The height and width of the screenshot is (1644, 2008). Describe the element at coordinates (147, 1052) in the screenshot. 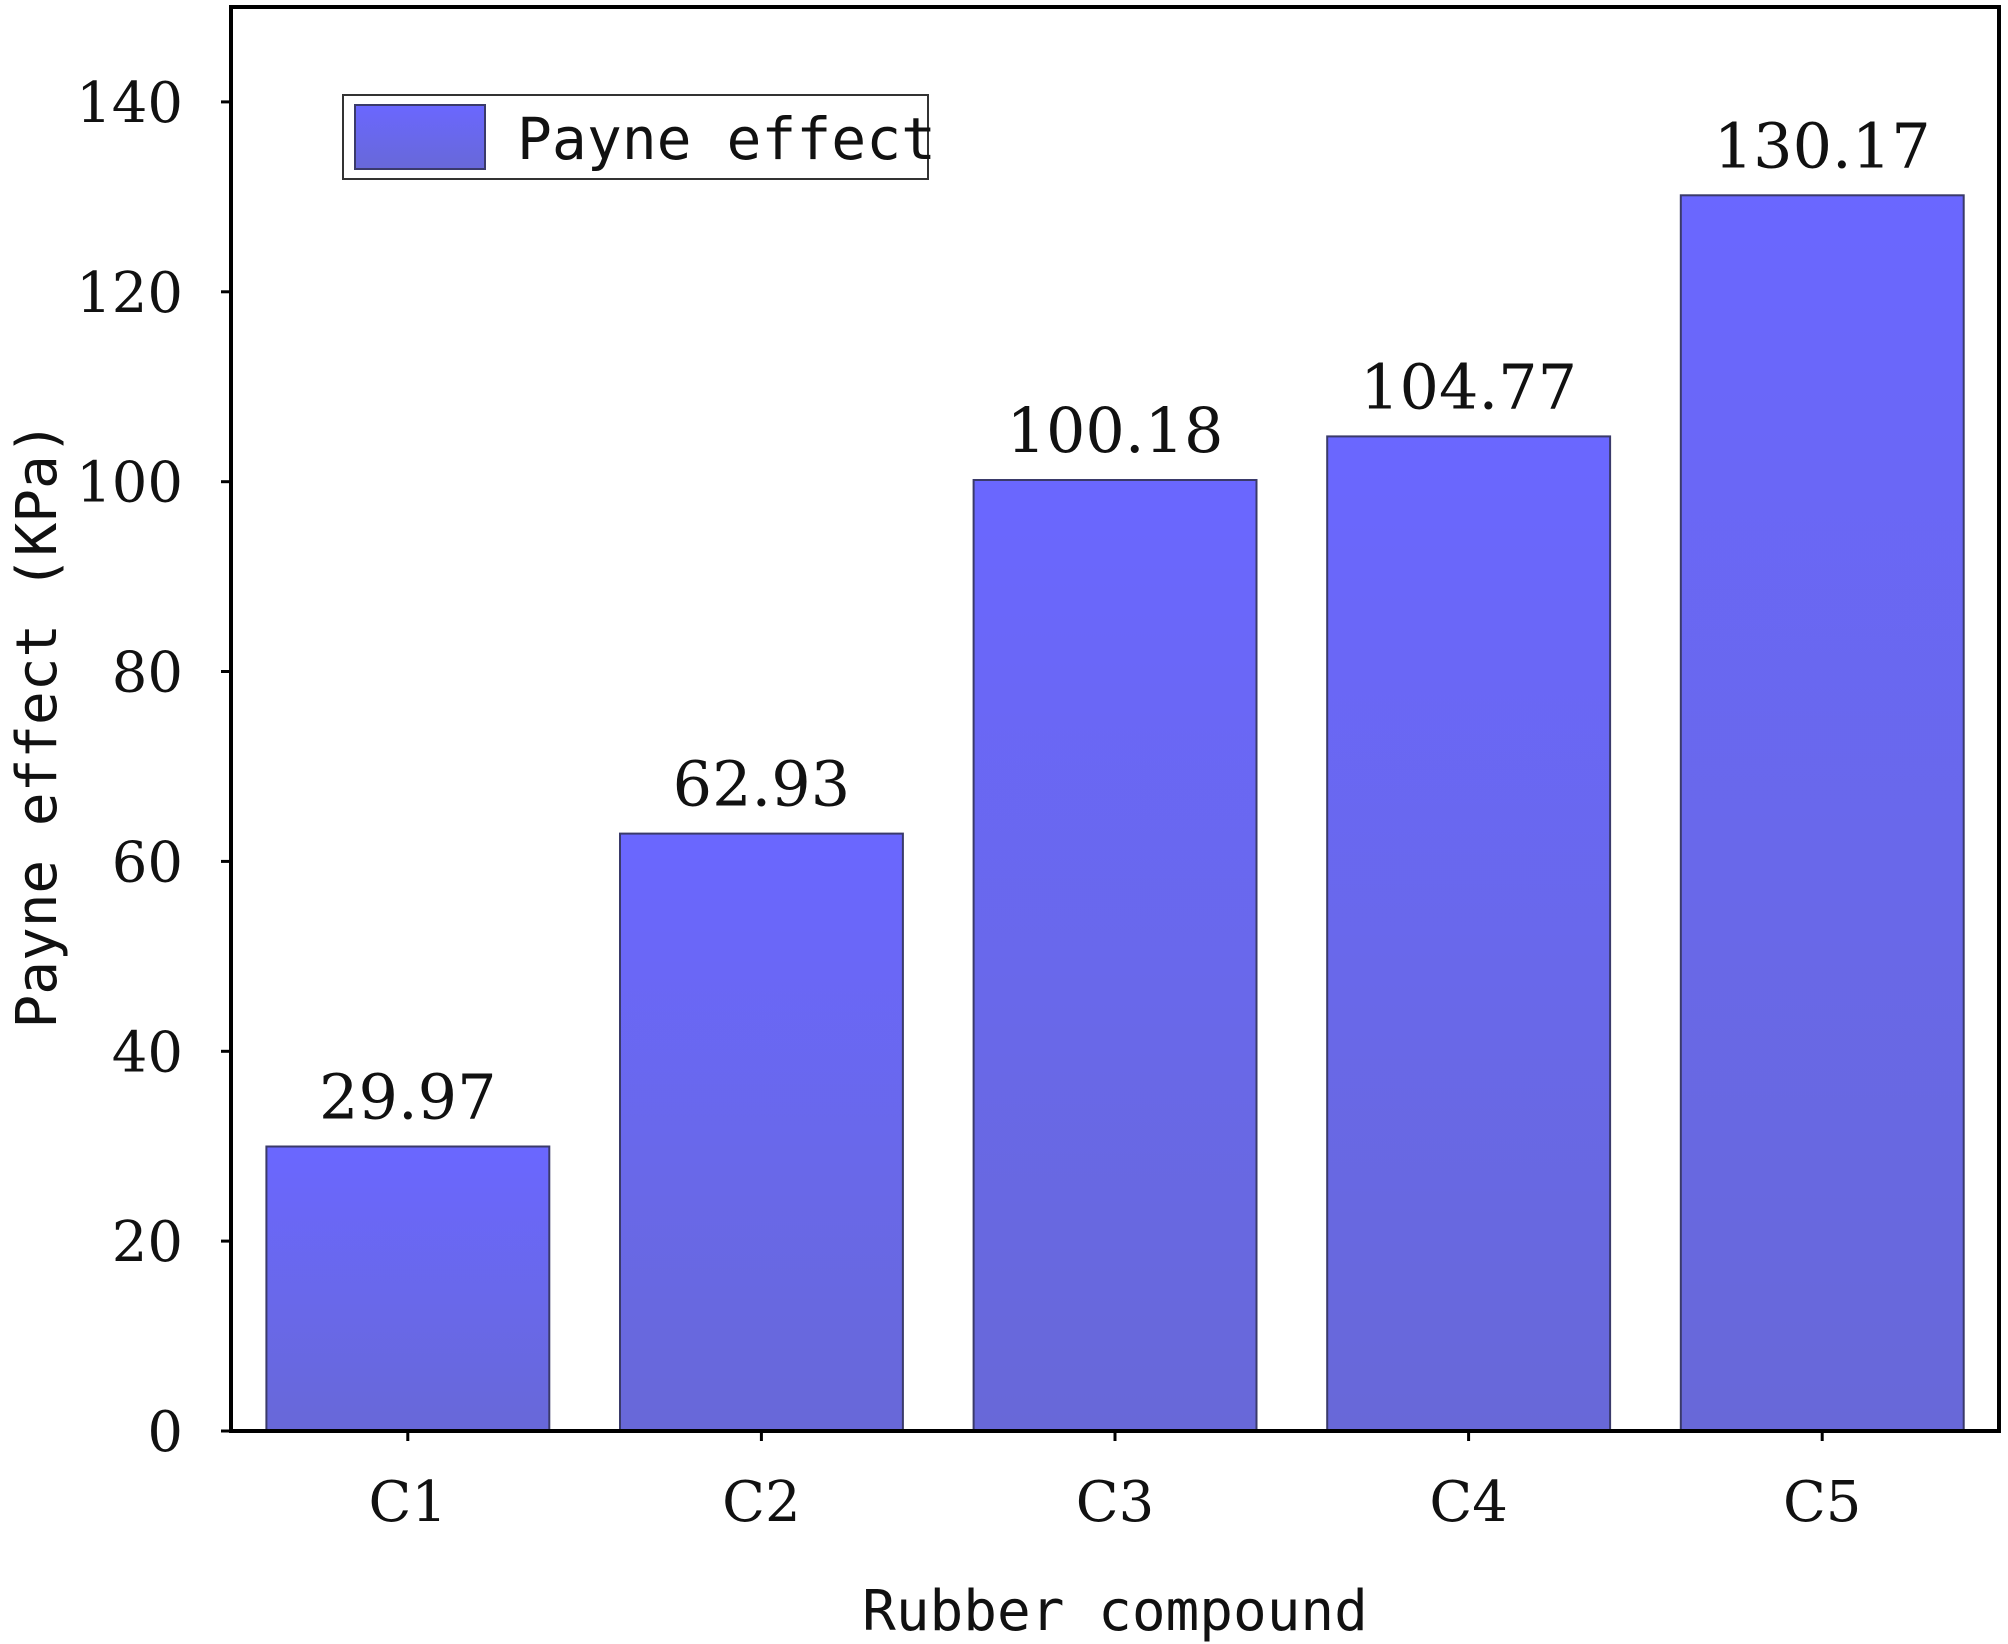

I see `y-tick-label-40: 40` at that location.